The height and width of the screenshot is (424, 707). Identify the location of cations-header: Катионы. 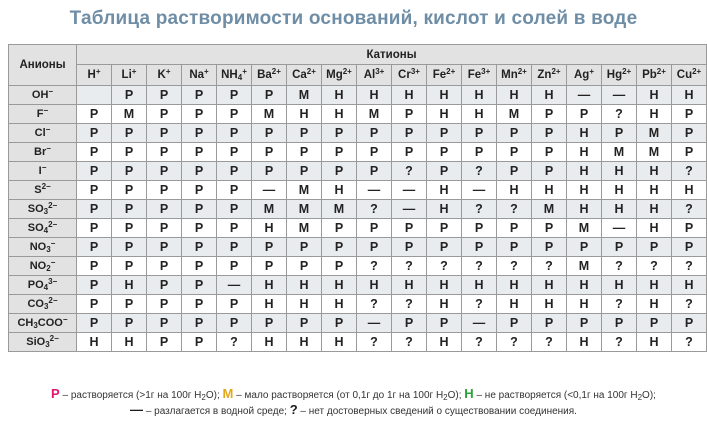
(391, 54).